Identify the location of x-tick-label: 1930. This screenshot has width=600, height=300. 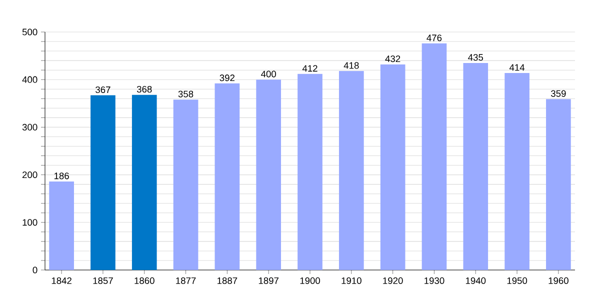
(434, 280).